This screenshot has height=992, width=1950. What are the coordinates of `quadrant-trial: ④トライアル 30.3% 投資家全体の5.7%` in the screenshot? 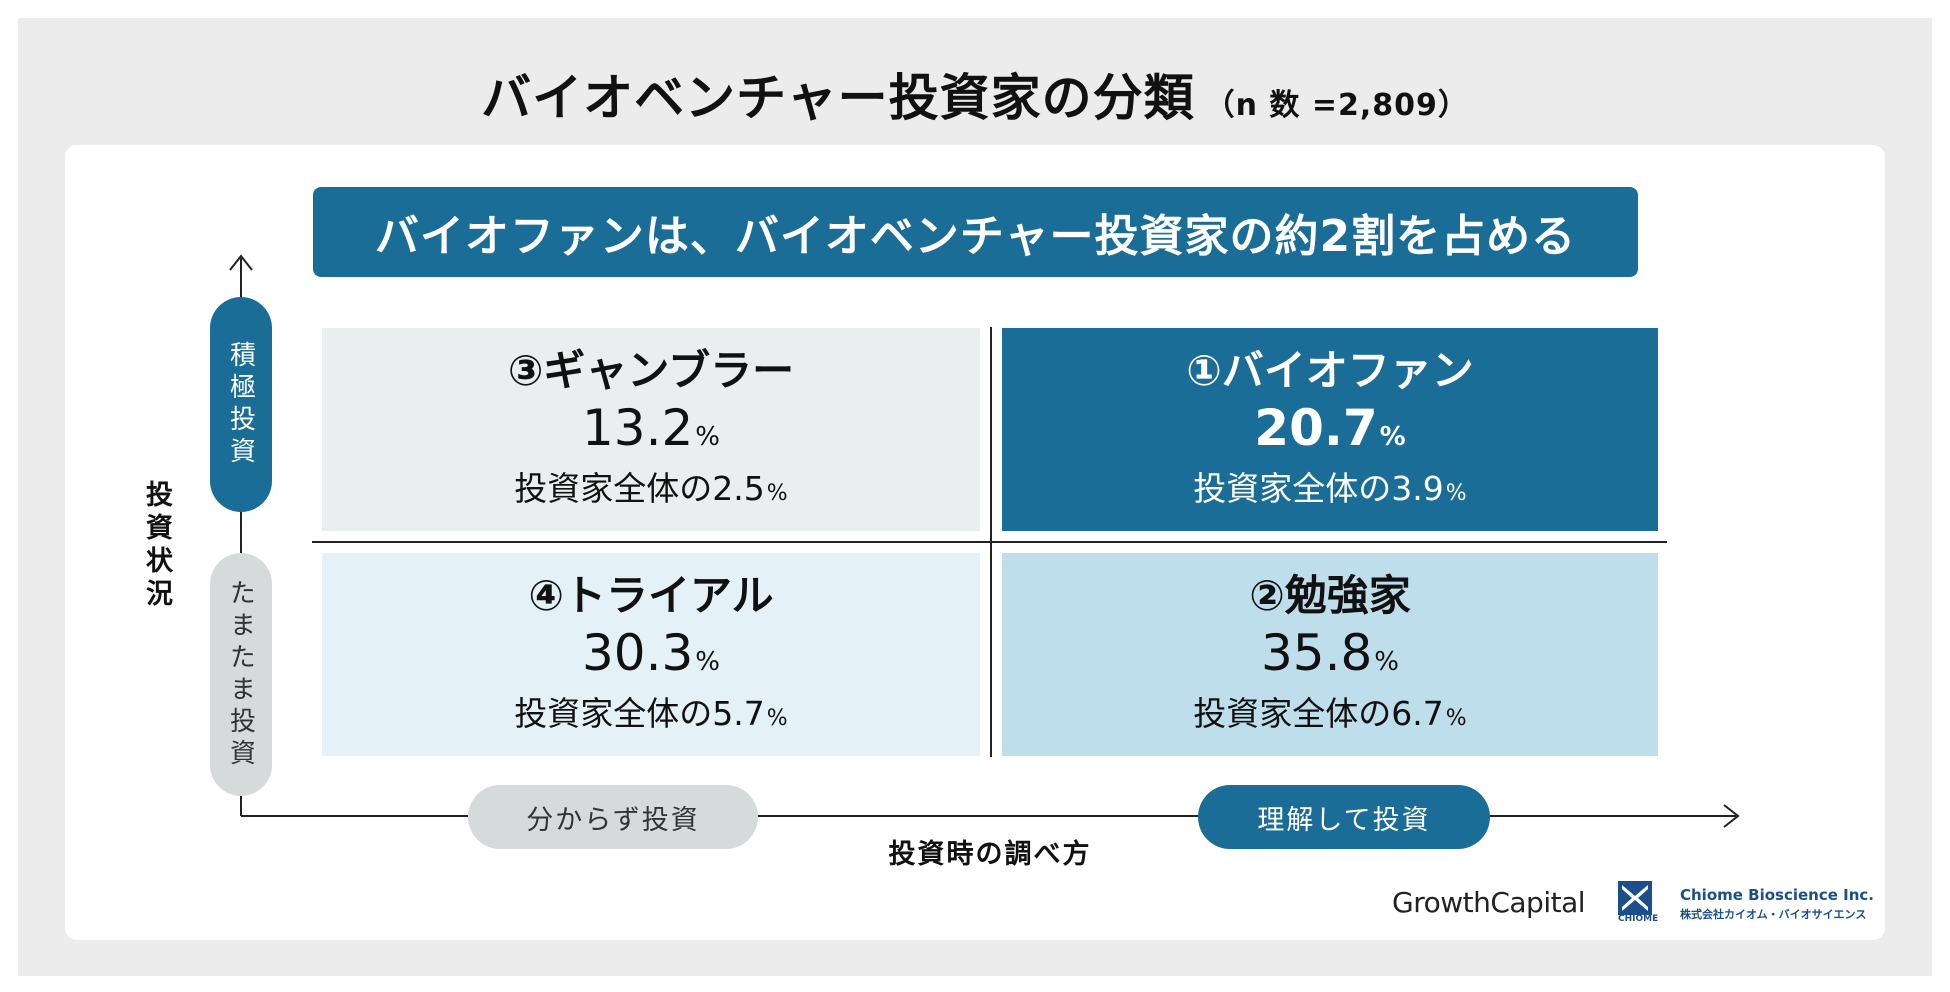 It's located at (651, 654).